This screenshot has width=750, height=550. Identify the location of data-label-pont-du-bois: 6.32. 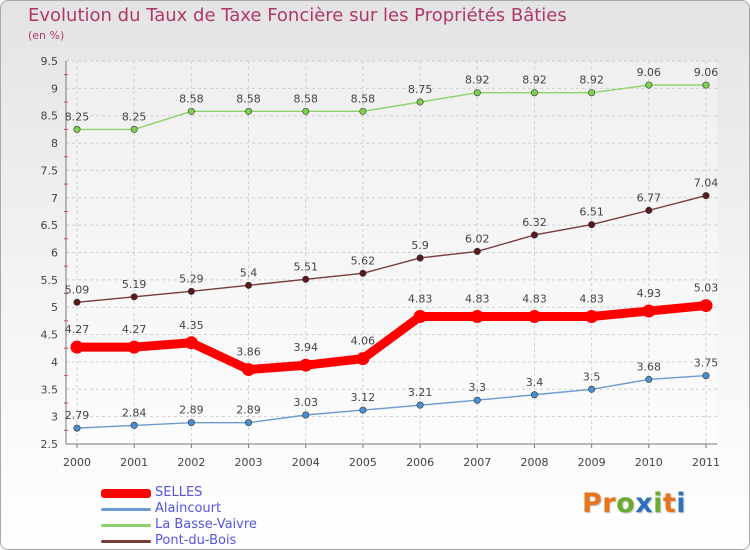
(534, 222).